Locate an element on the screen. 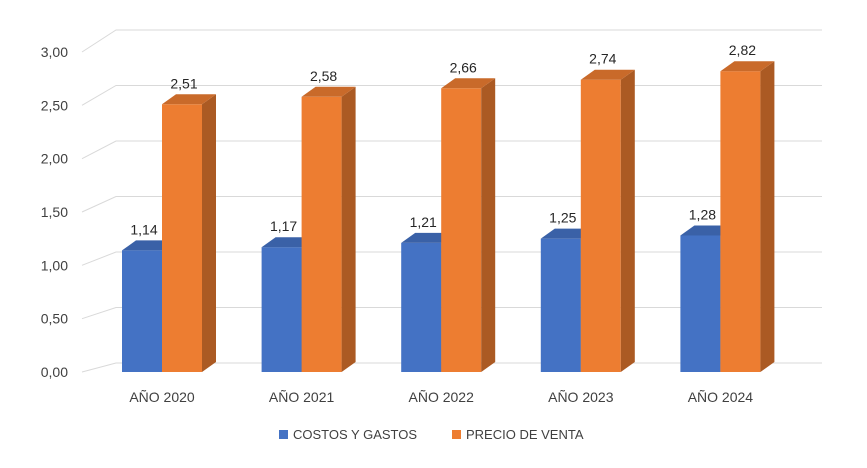  data-label: 2,66 is located at coordinates (463, 67).